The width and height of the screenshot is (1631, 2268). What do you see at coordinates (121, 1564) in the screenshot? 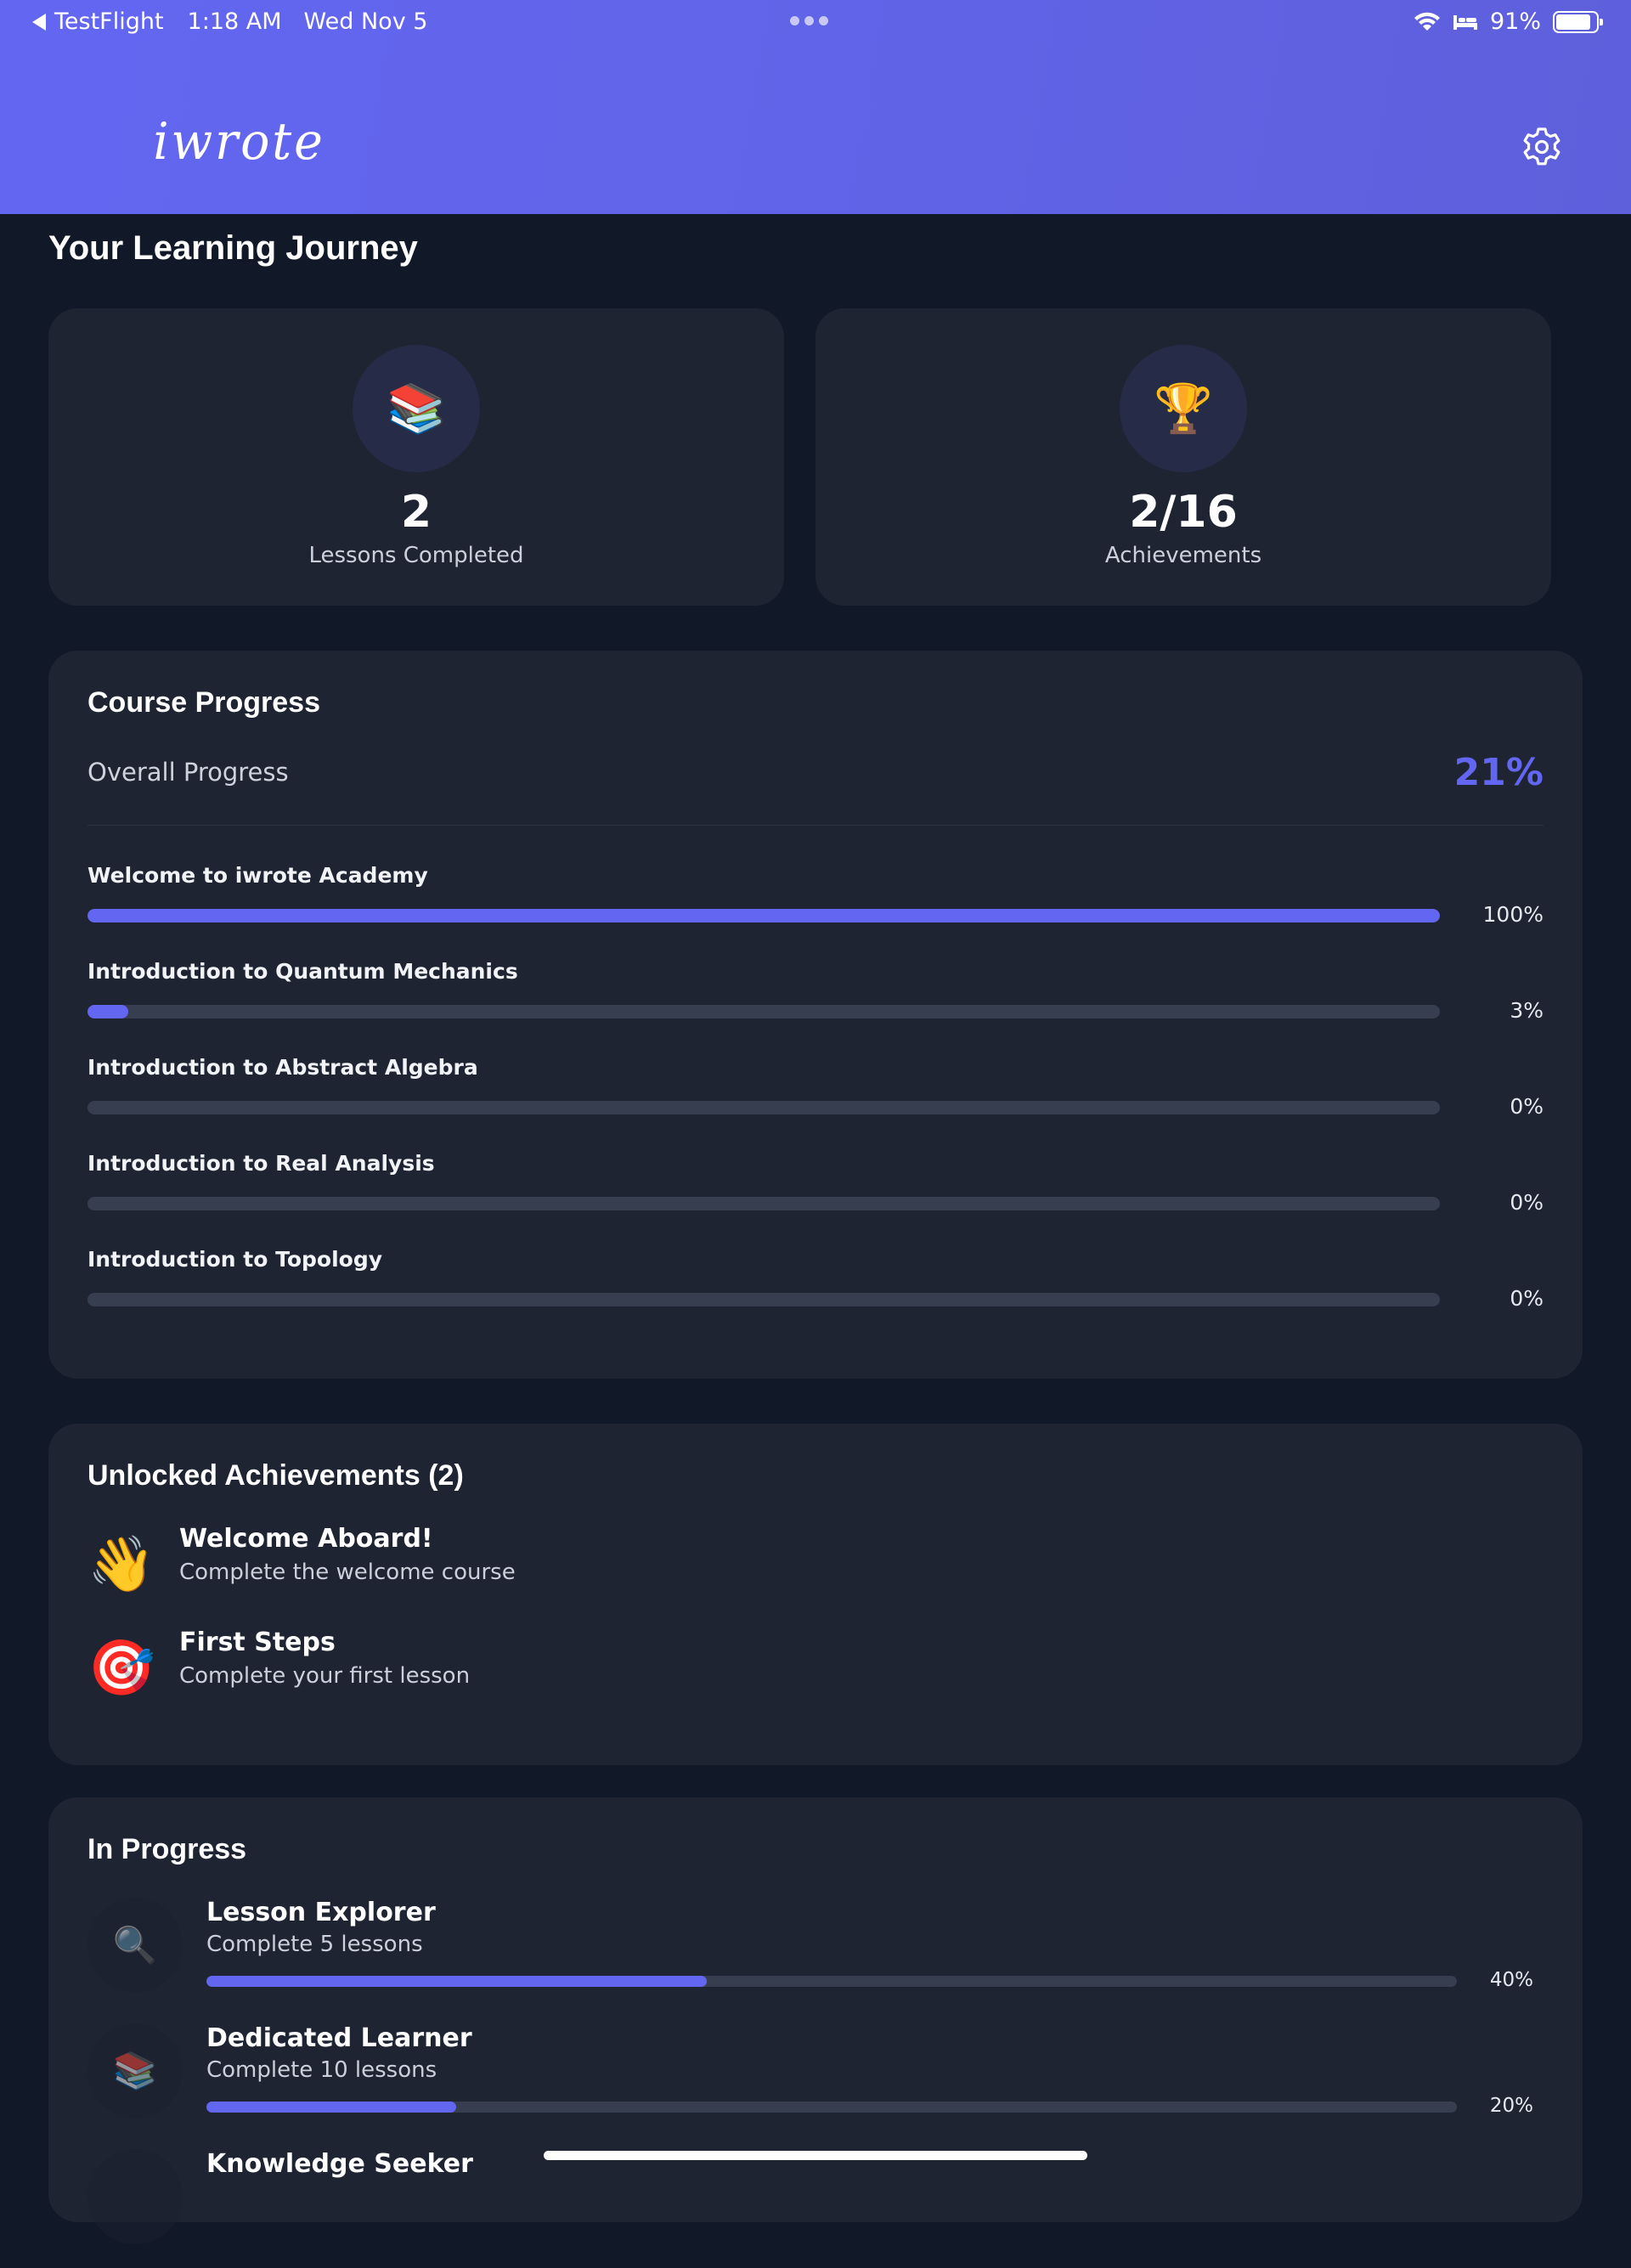
I see `waving-hand-icon: 👋` at bounding box center [121, 1564].